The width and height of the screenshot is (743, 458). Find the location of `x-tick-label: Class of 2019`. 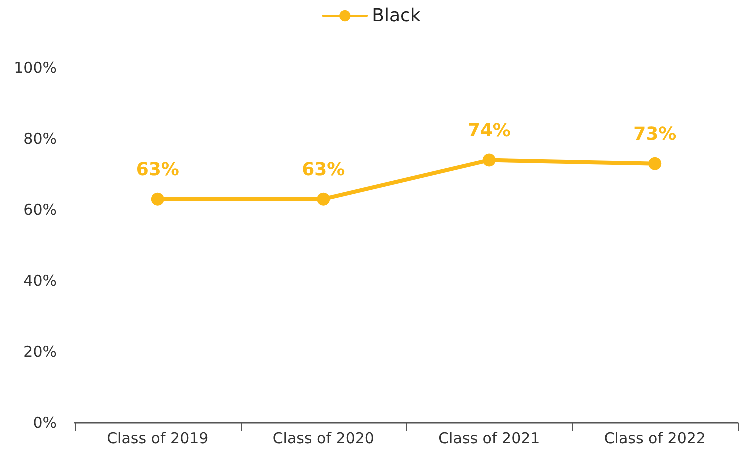

x-tick-label: Class of 2019 is located at coordinates (158, 439).